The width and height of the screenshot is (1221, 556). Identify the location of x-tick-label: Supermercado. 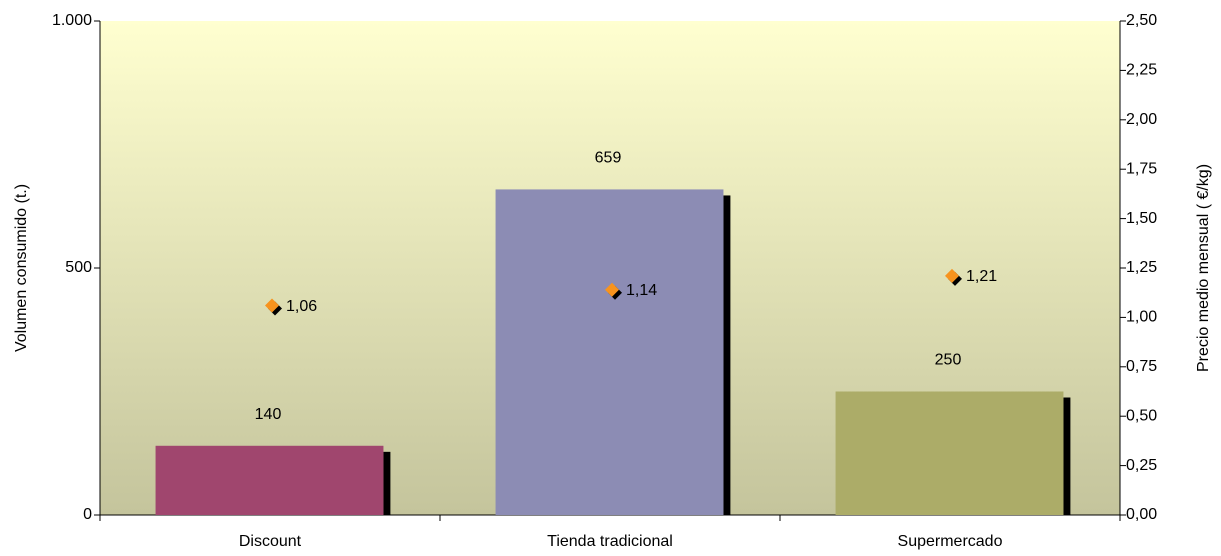
(950, 541).